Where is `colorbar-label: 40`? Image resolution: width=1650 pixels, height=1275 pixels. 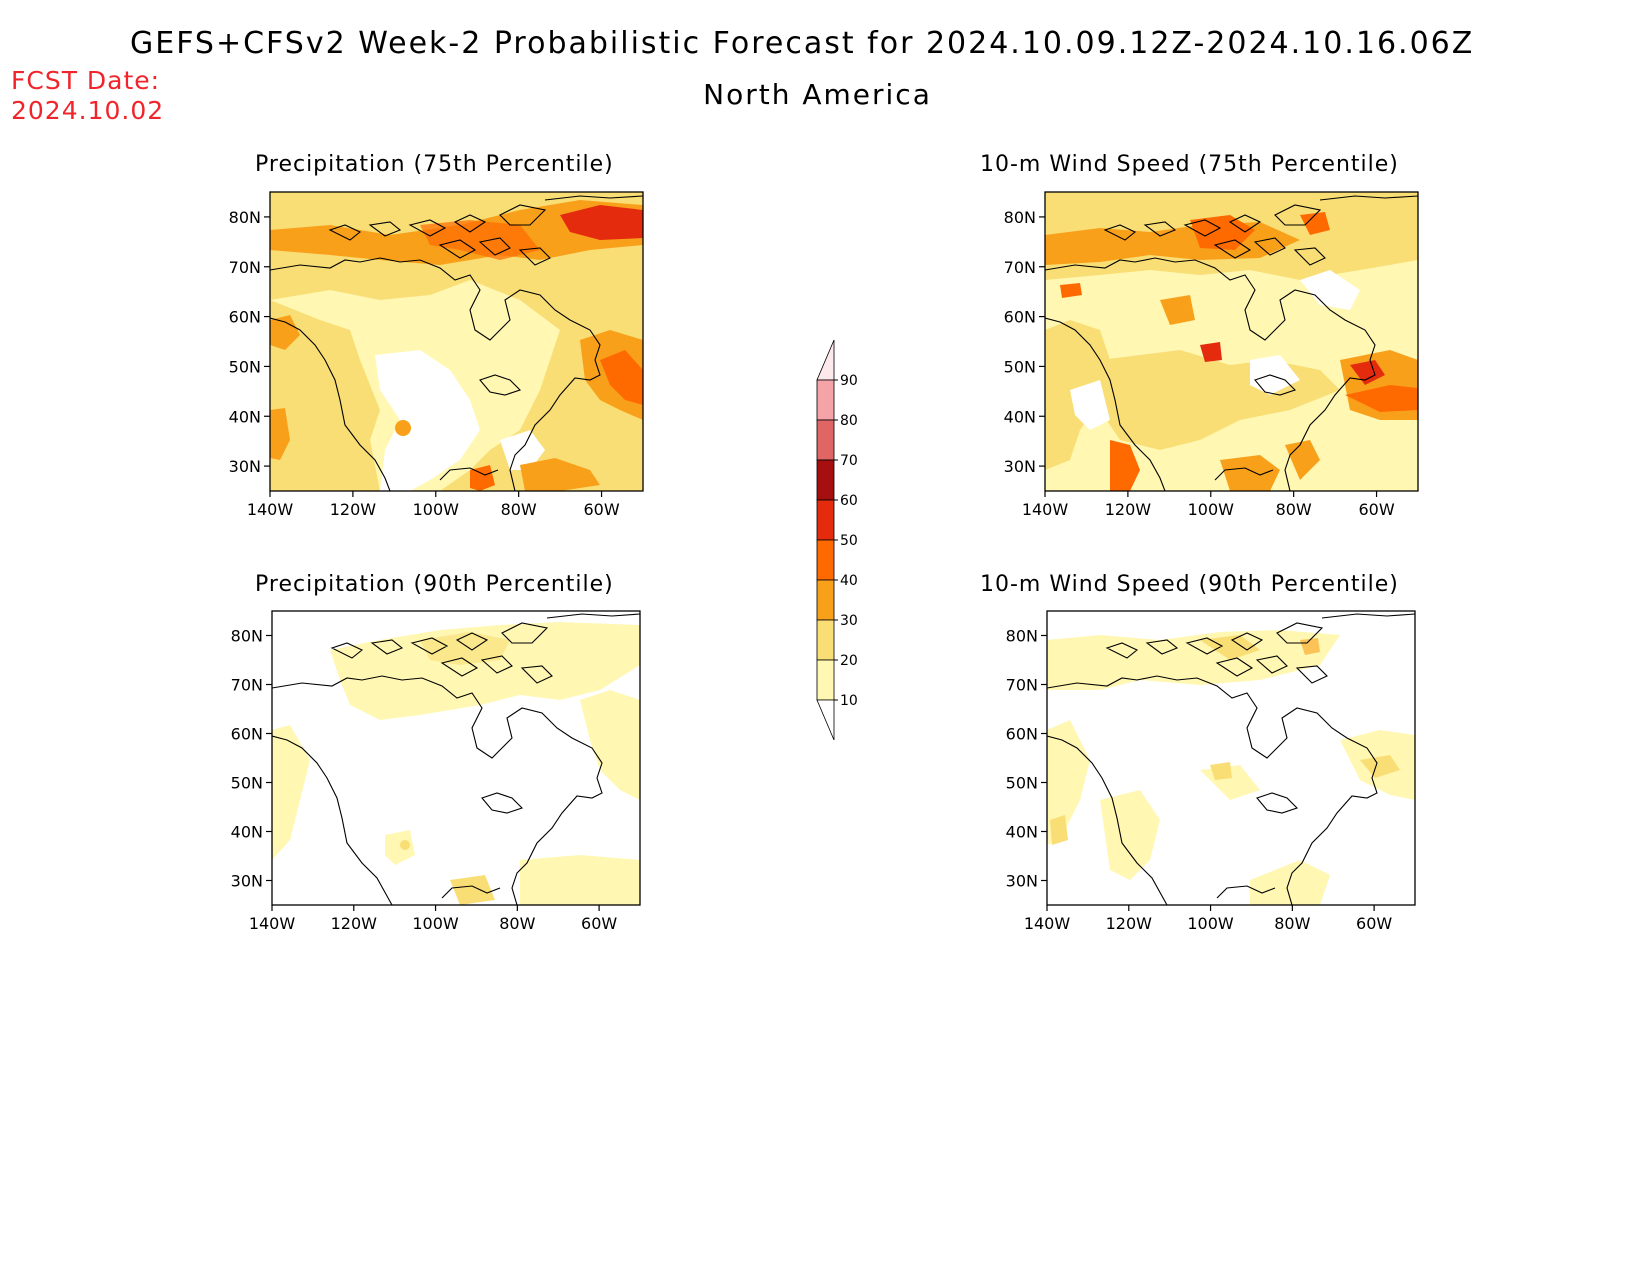 colorbar-label: 40 is located at coordinates (849, 581).